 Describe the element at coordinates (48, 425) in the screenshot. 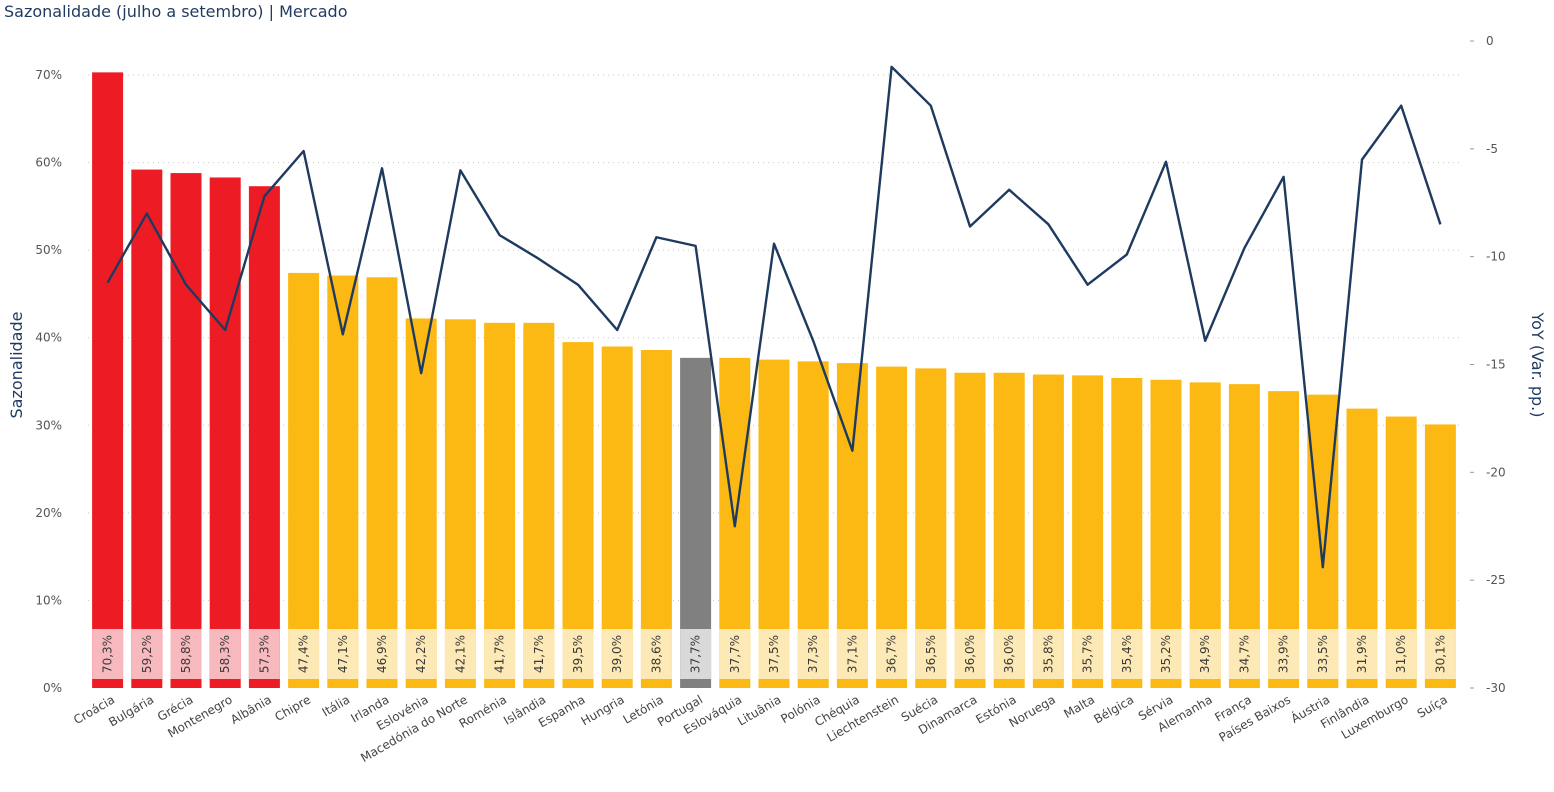

I see `y-tick-label: 30%` at that location.